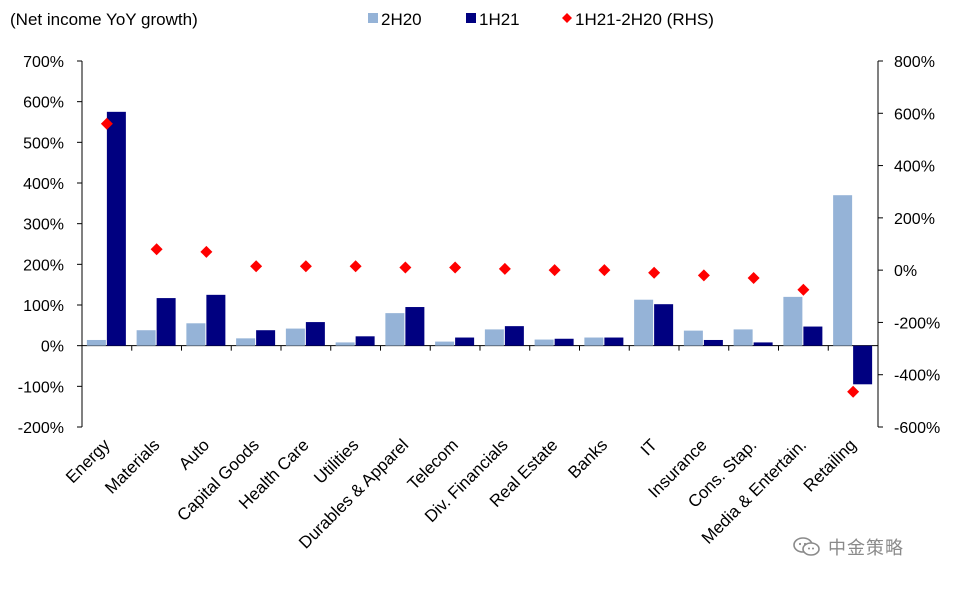  What do you see at coordinates (866, 548) in the screenshot?
I see `watermark-text: 中金策略` at bounding box center [866, 548].